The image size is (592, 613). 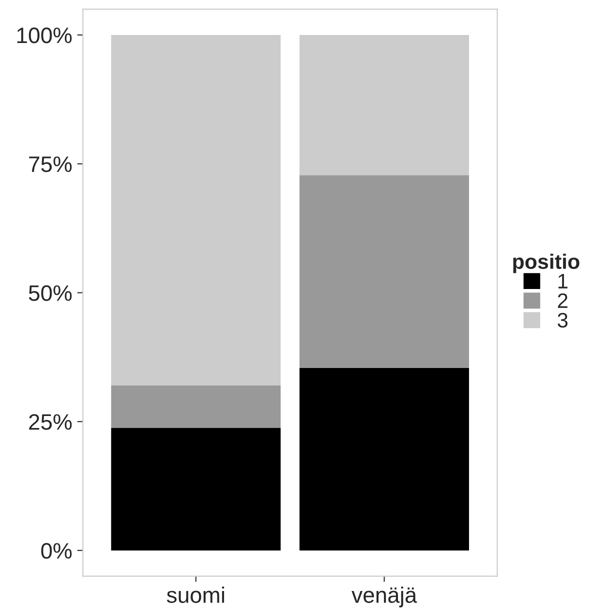 I want to click on legend-label: 3, so click(x=563, y=320).